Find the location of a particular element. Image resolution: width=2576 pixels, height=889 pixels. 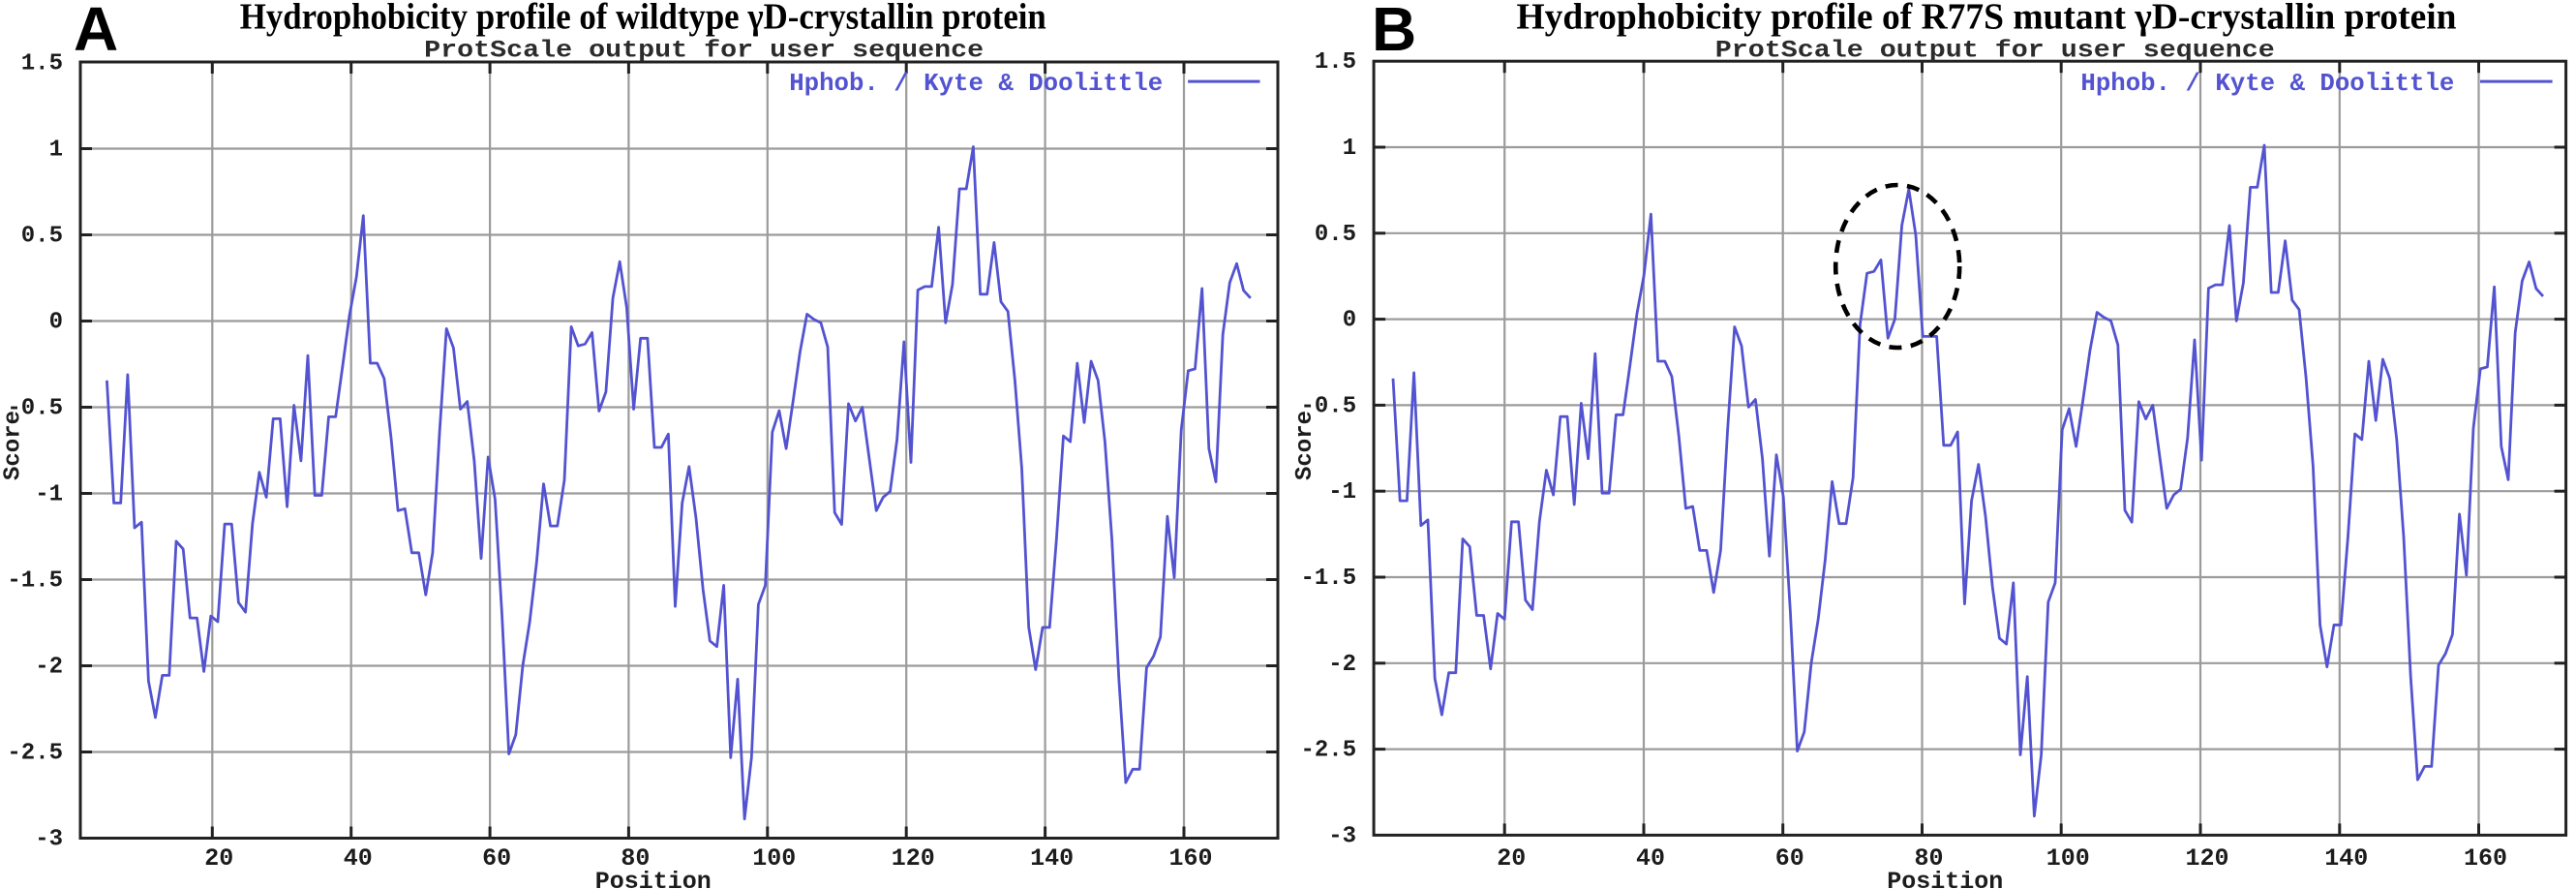

svg-text: B is located at coordinates (1394, 32).